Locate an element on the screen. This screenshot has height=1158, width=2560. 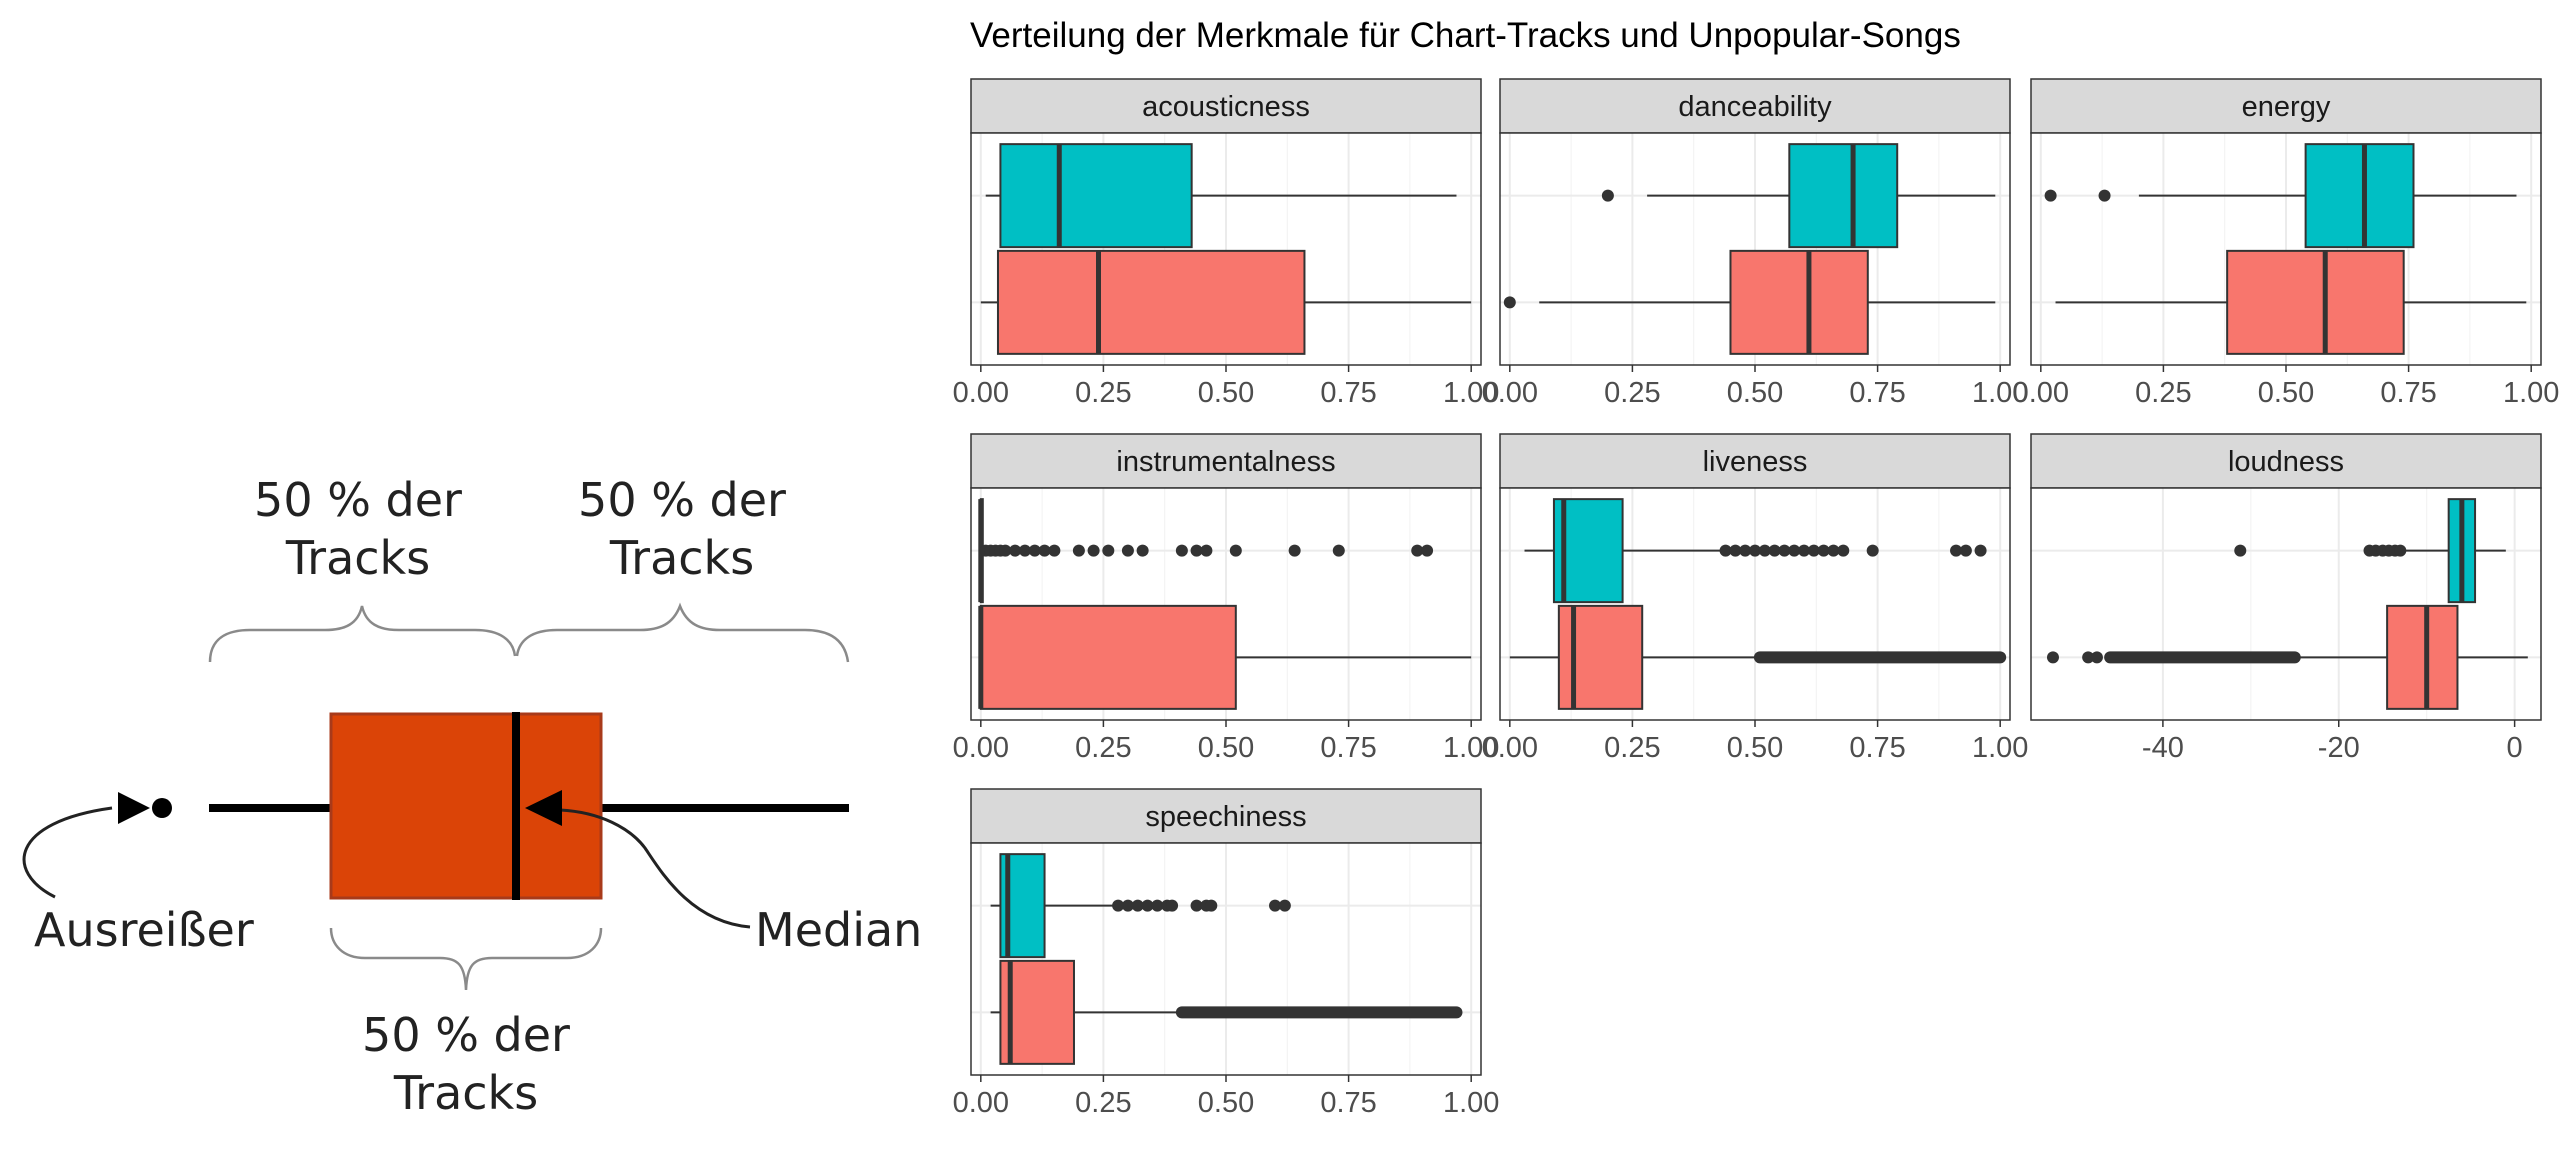
outlier-label: Ausreißer is located at coordinates (144, 930).